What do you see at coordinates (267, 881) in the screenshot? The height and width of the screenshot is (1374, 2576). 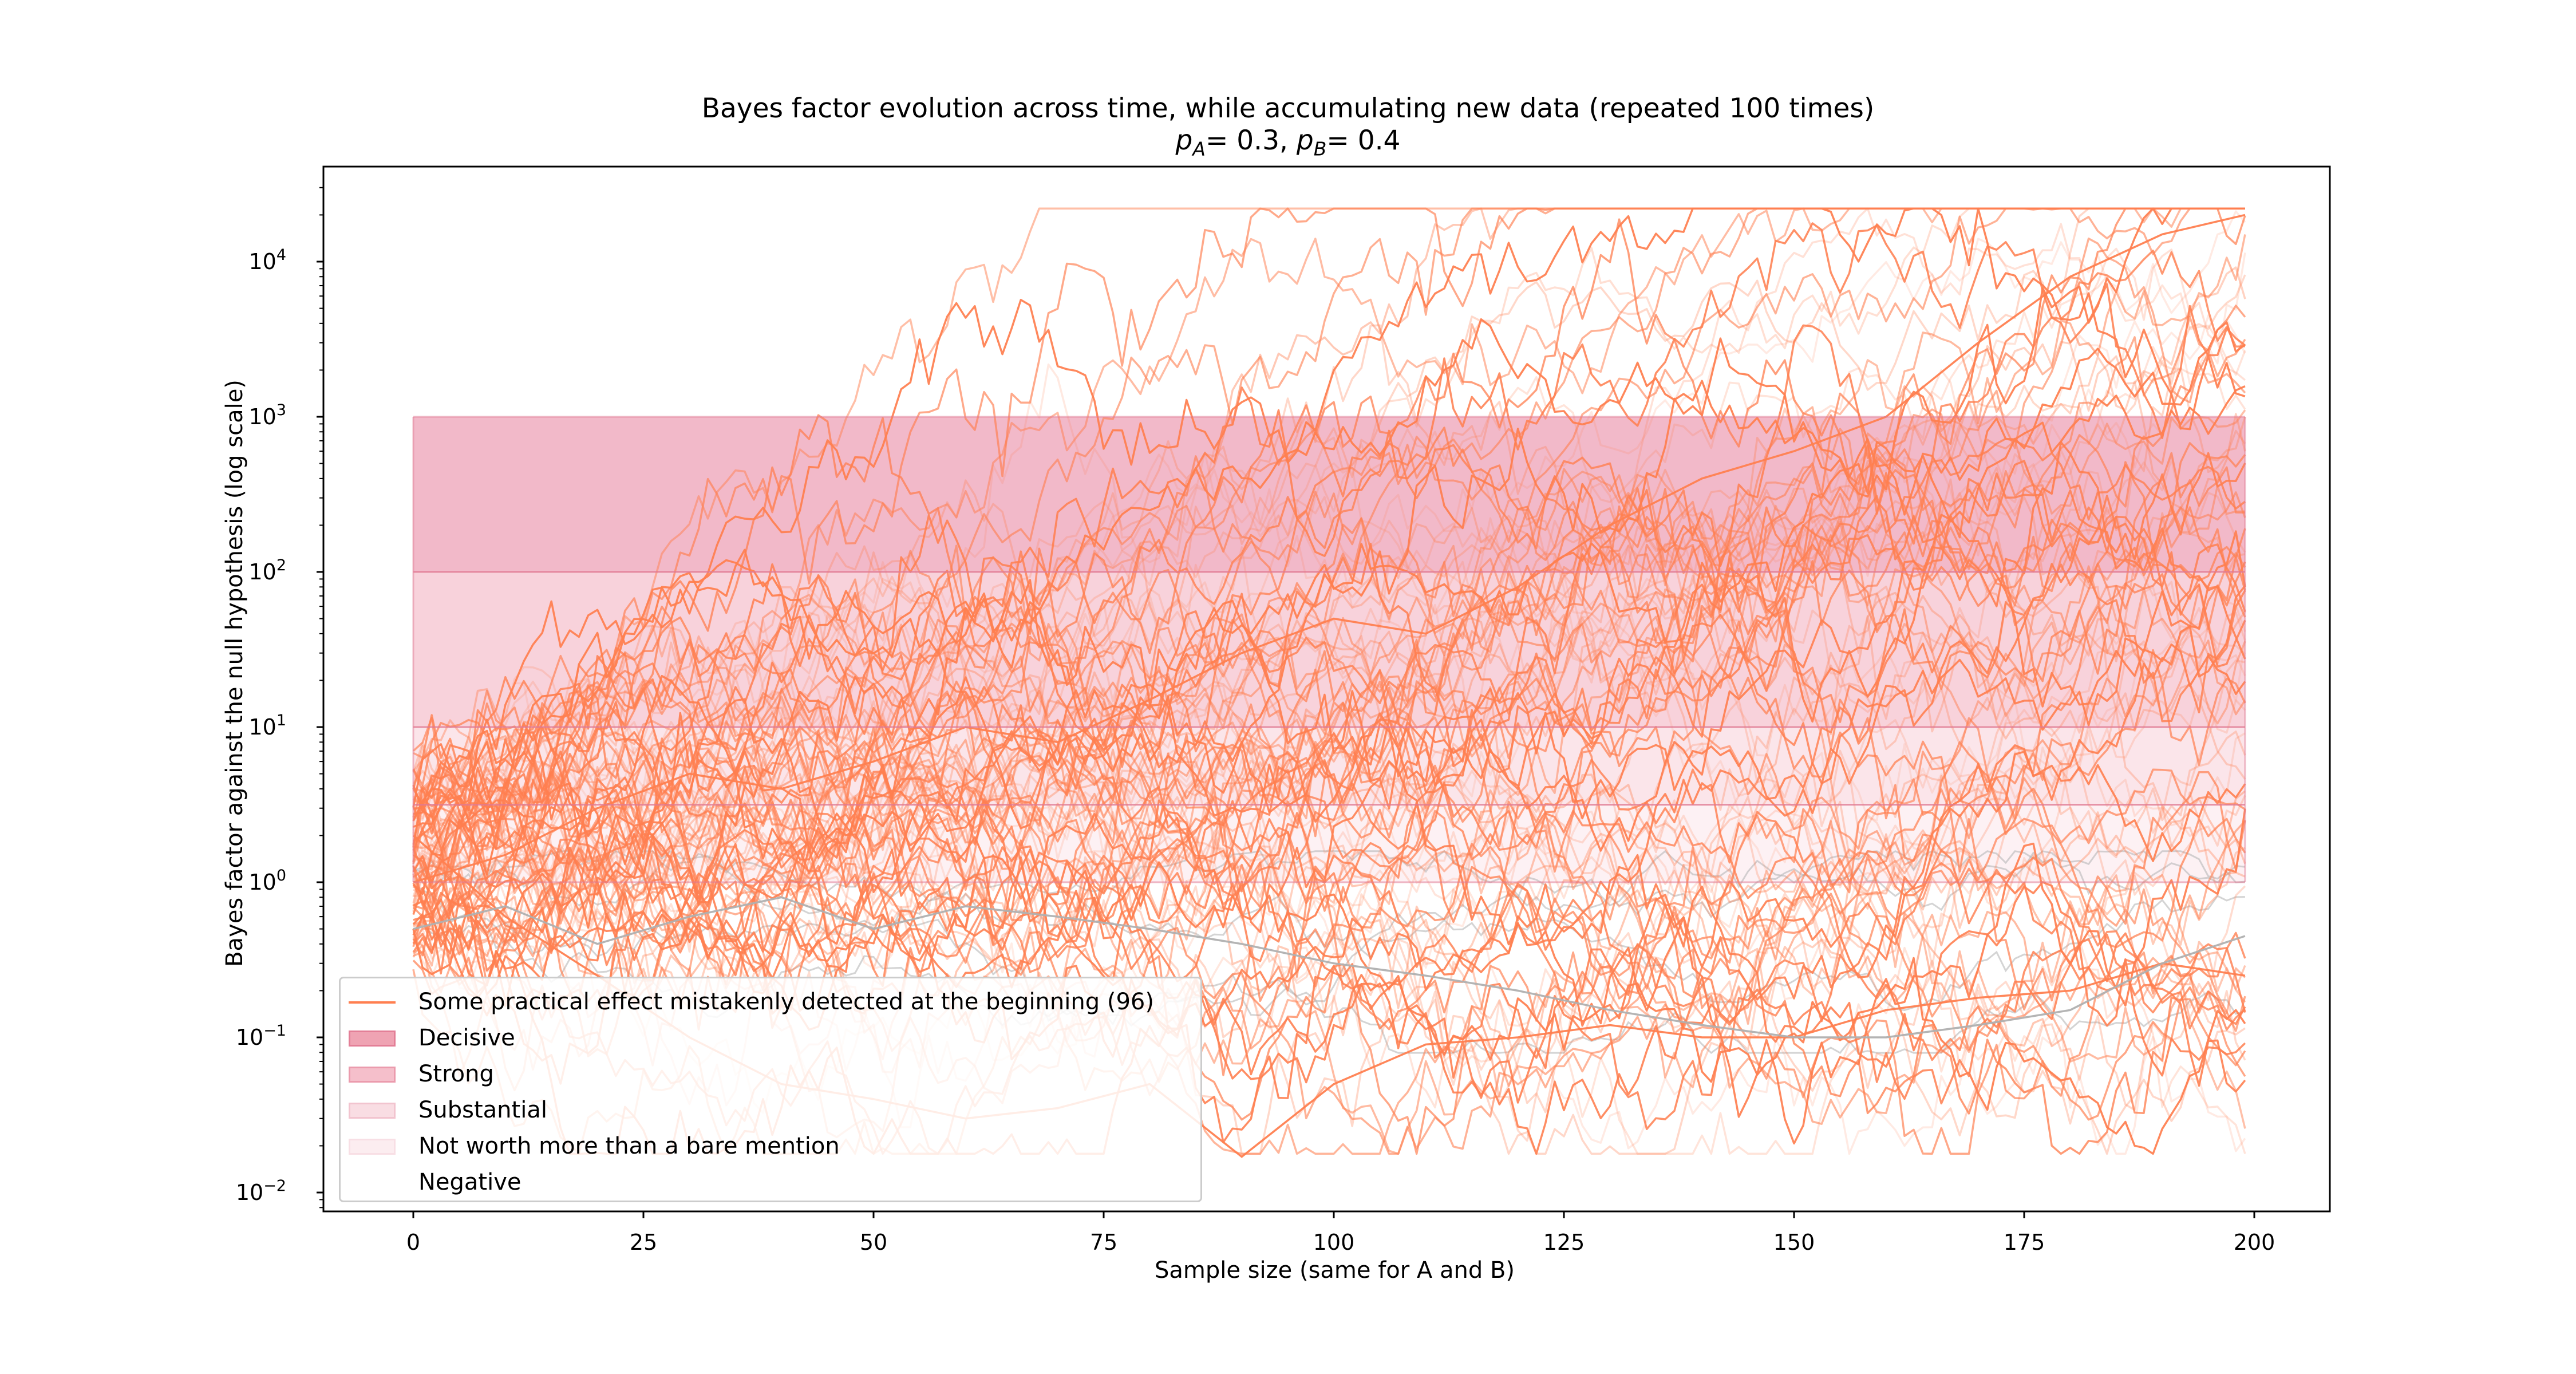 I see `y-tick-label: 10⁰` at bounding box center [267, 881].